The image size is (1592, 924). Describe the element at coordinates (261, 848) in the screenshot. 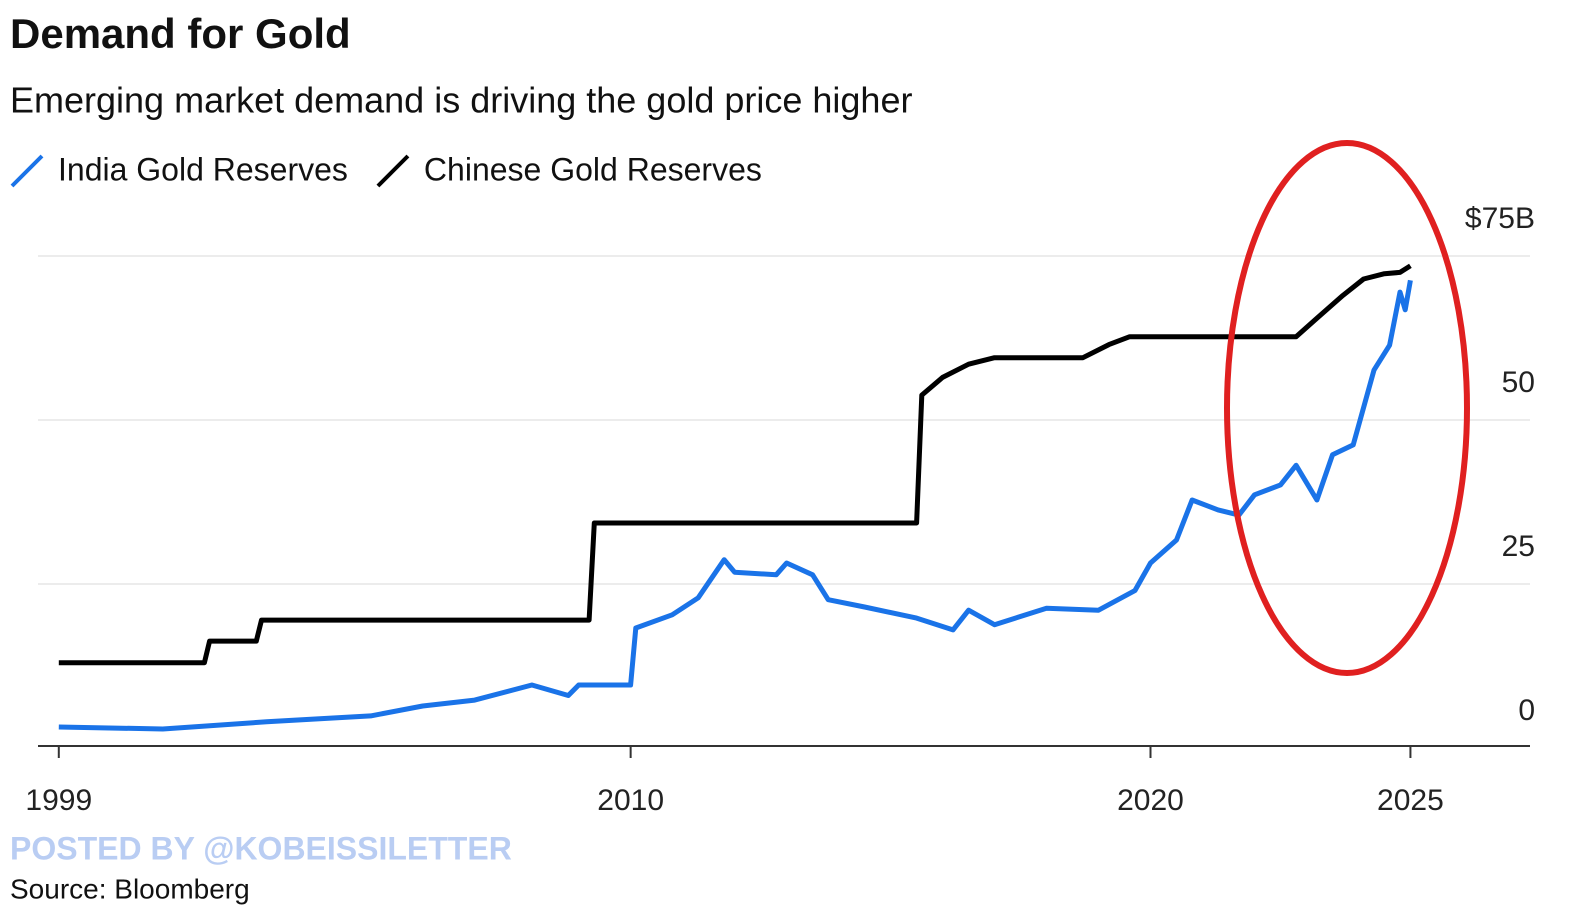

I see `watermark: POSTED BY @KOBEISSILETTER` at that location.